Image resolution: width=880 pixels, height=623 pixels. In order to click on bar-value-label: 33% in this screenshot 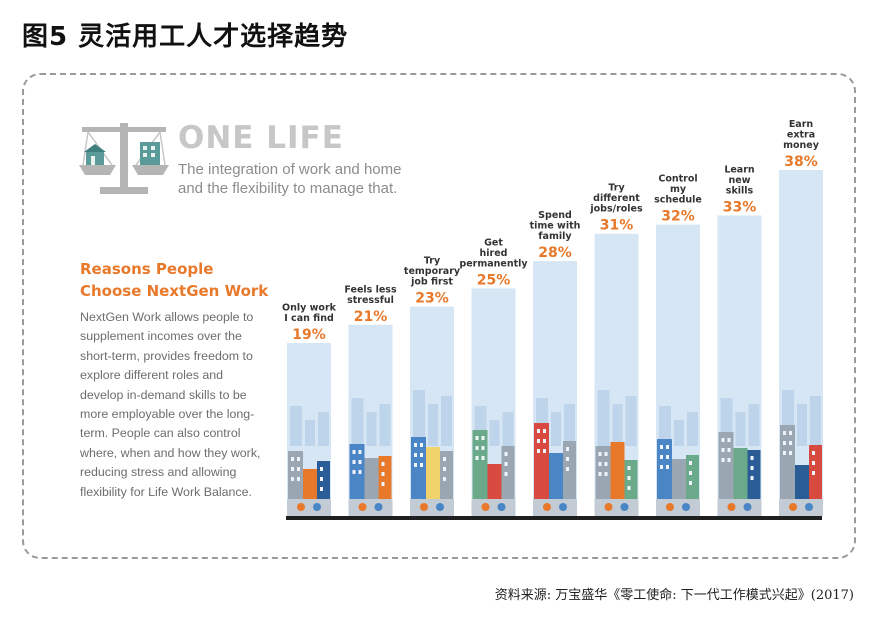, I will do `click(740, 208)`.